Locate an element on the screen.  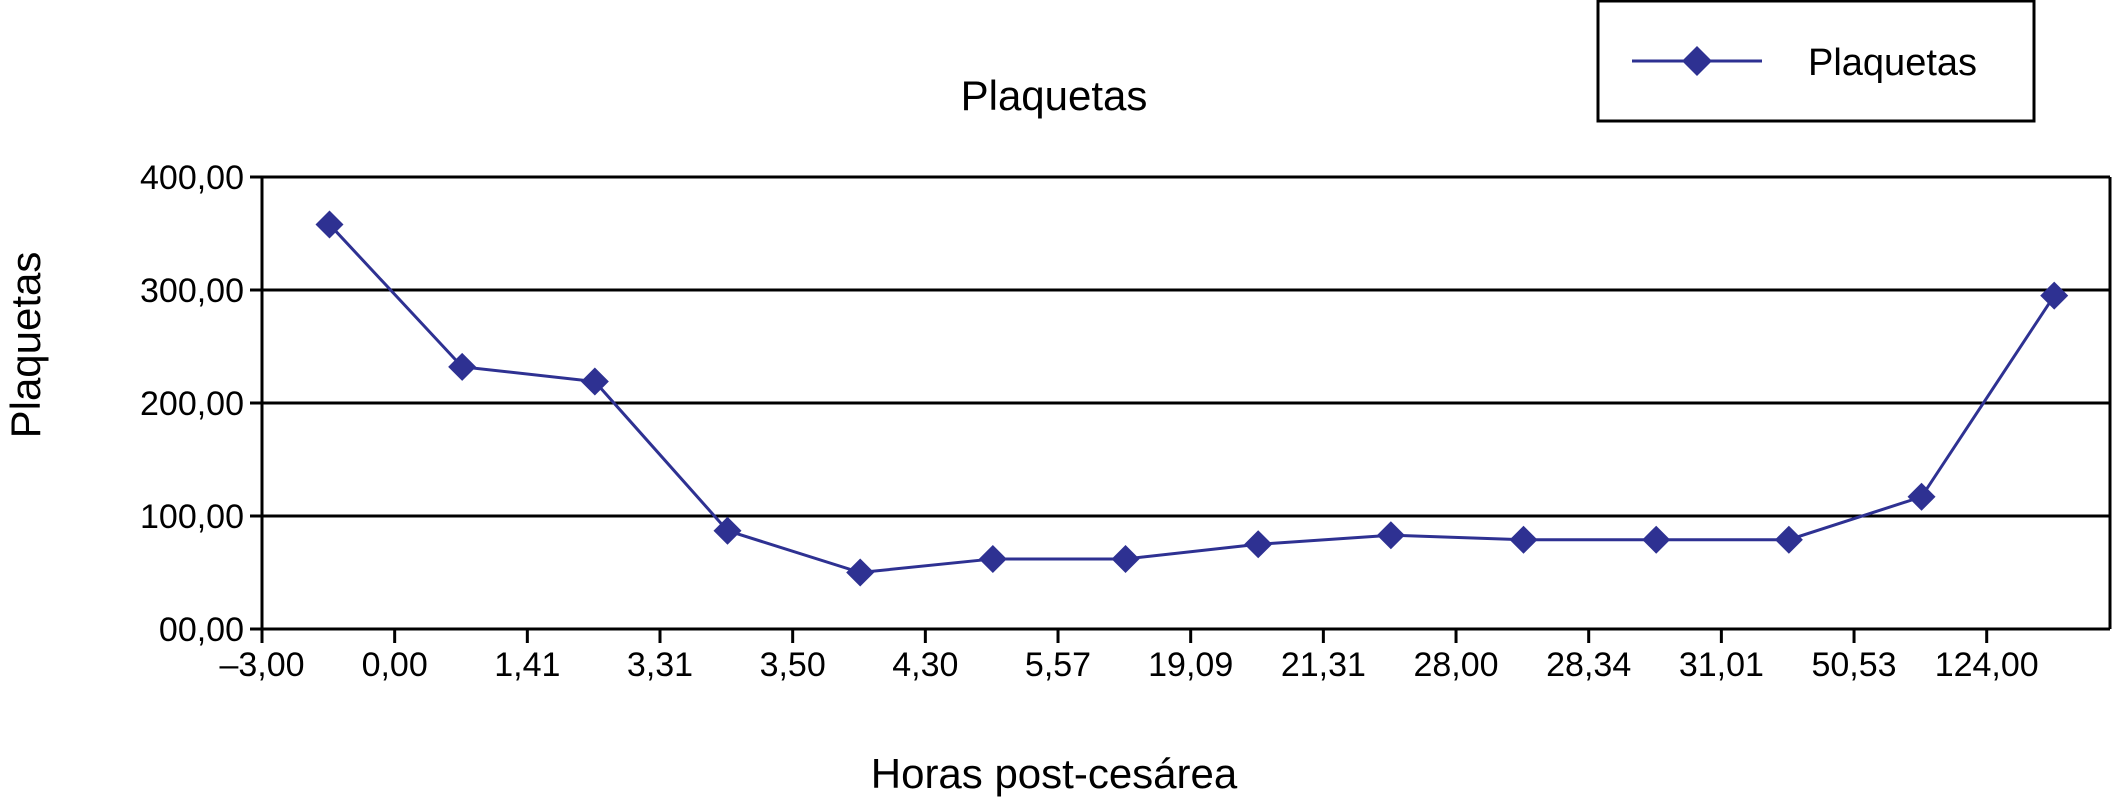
x-tick-label: 31,01 is located at coordinates (1721, 665).